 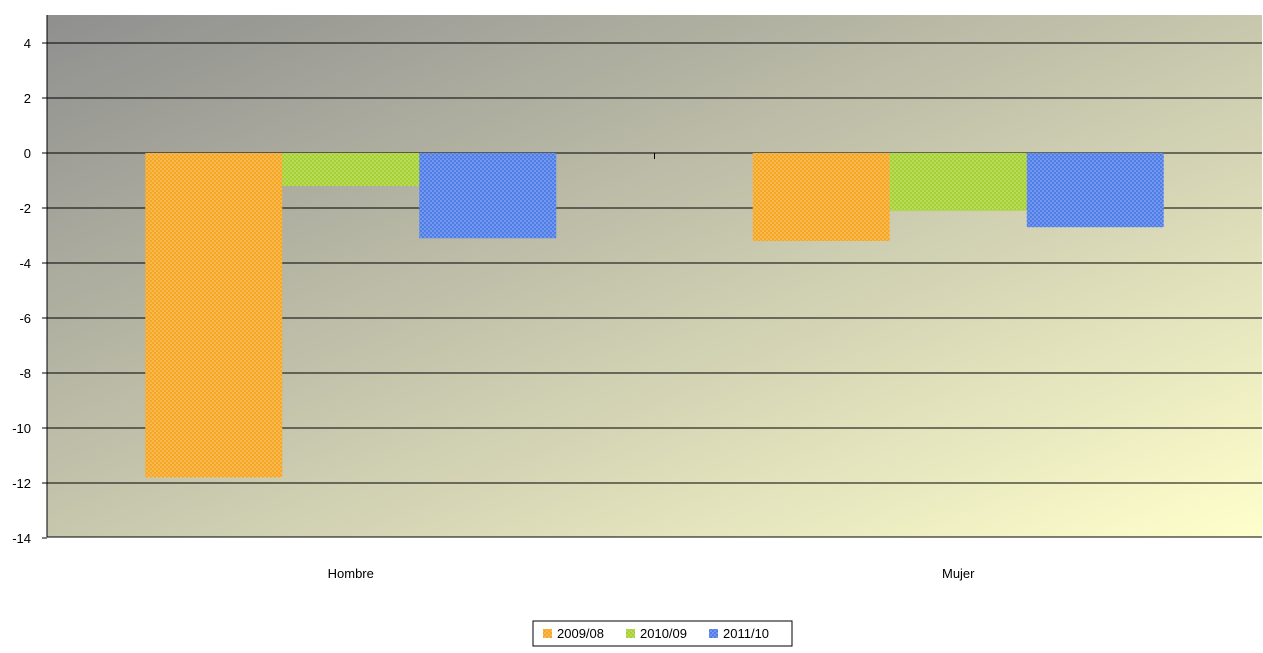 What do you see at coordinates (652, 573) in the screenshot?
I see `x-tick-labels: Hombre Mujer` at bounding box center [652, 573].